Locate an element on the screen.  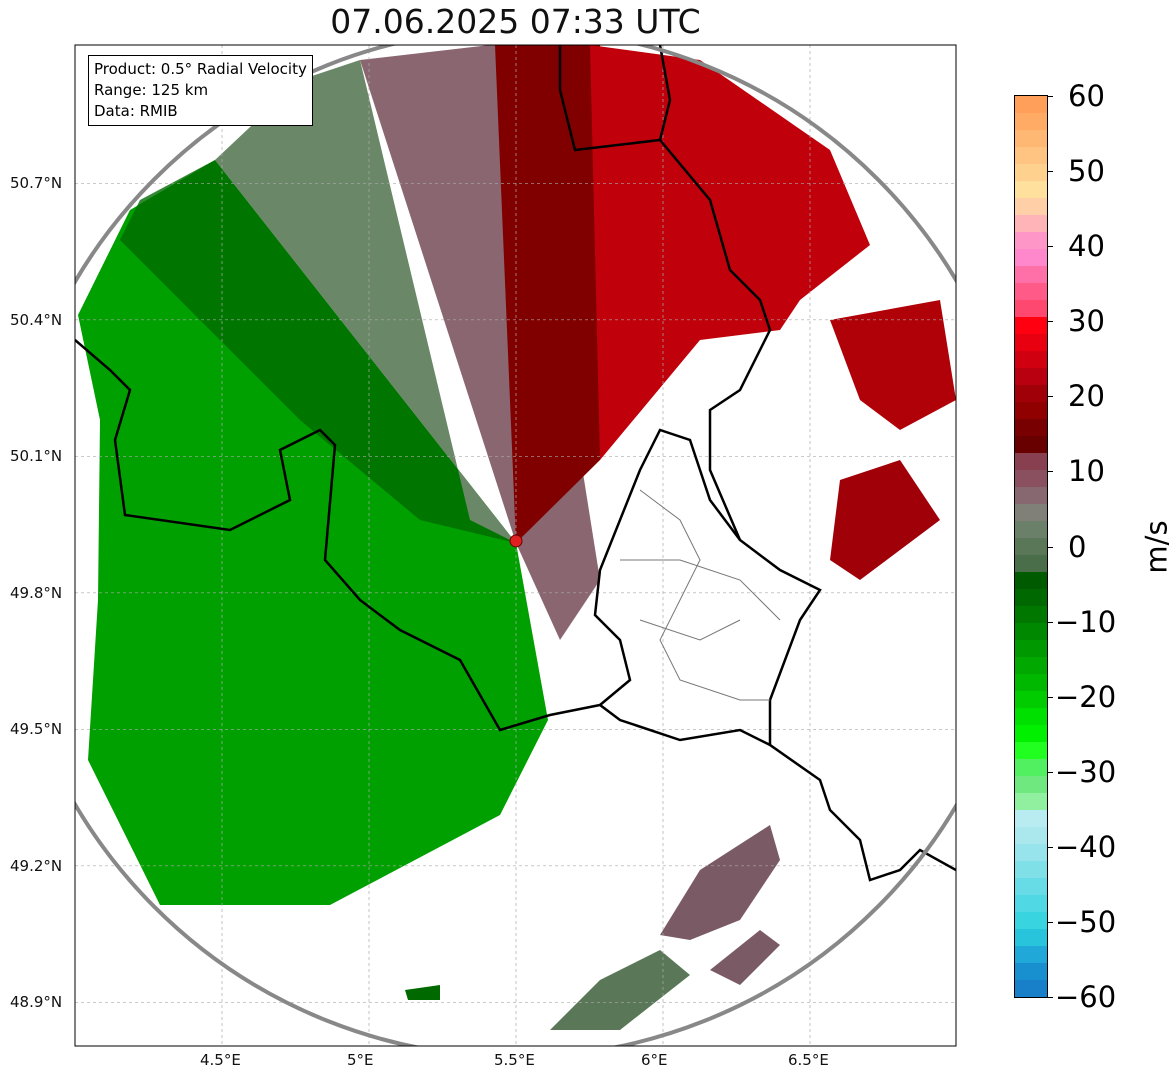
colorbar-tick-label: 60 is located at coordinates (1086, 96).